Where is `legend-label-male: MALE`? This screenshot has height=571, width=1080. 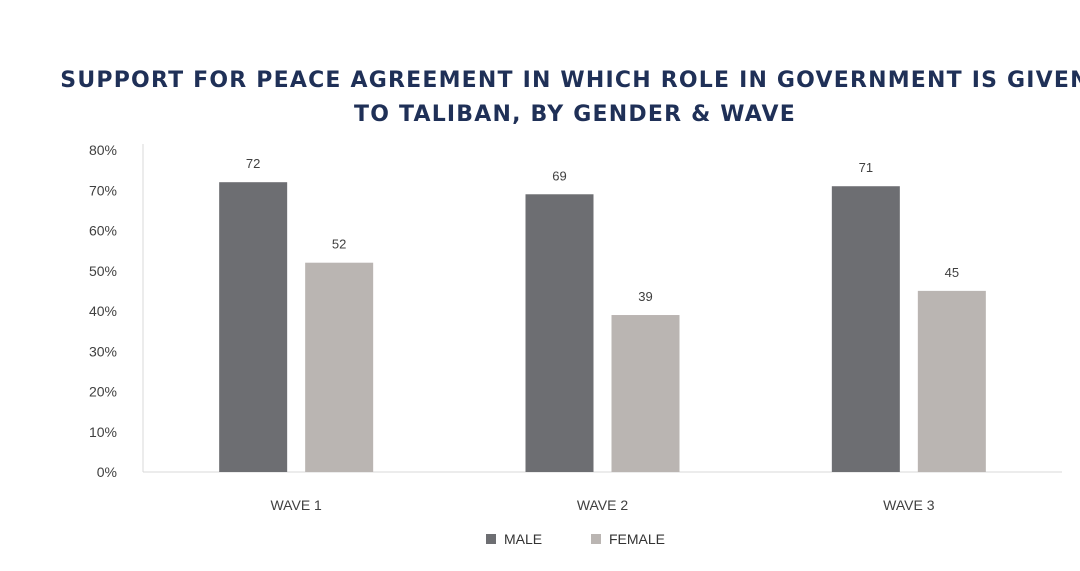 legend-label-male: MALE is located at coordinates (523, 539).